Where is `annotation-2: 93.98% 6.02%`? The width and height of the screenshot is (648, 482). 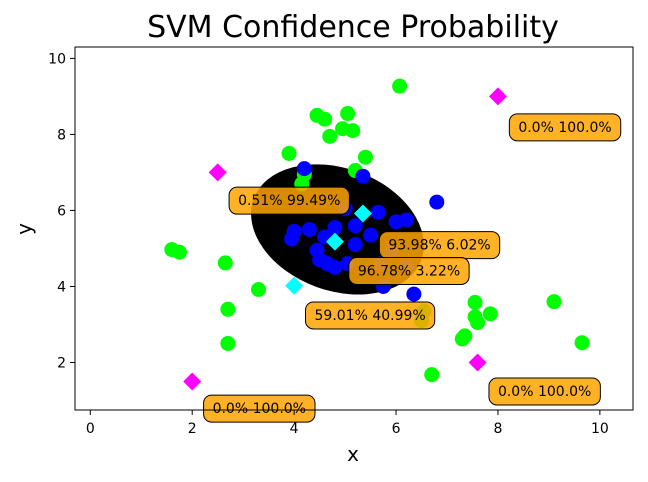
annotation-2: 93.98% 6.02% is located at coordinates (439, 245).